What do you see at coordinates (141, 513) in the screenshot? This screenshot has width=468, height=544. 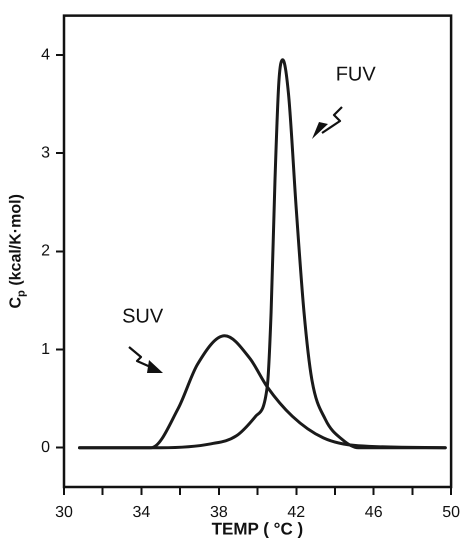 I see `x-tick-label: 34` at bounding box center [141, 513].